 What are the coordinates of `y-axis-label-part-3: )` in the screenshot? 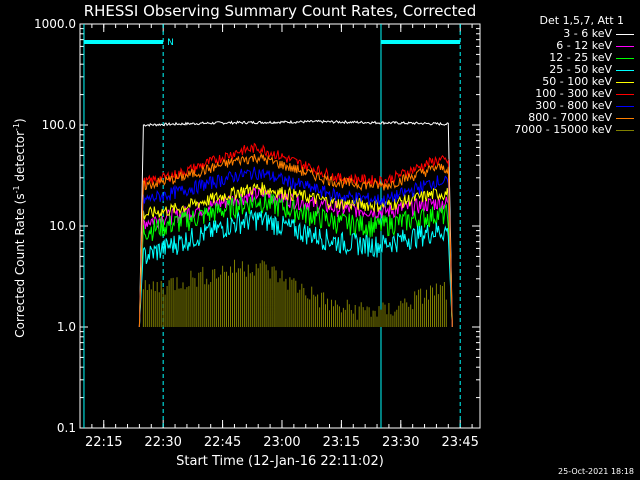 It's located at (20, 120).